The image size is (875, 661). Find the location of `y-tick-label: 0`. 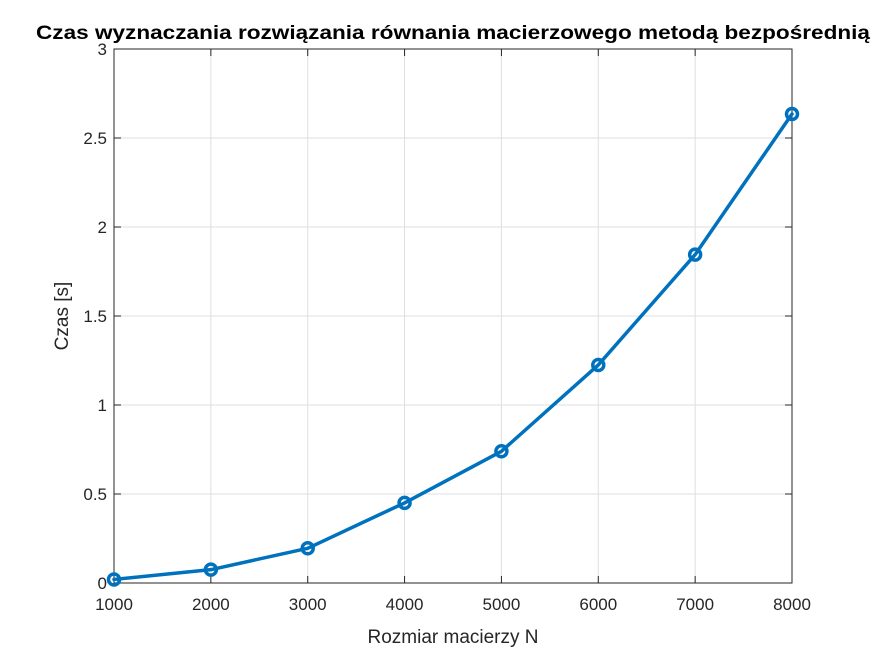

y-tick-label: 0 is located at coordinates (102, 583).